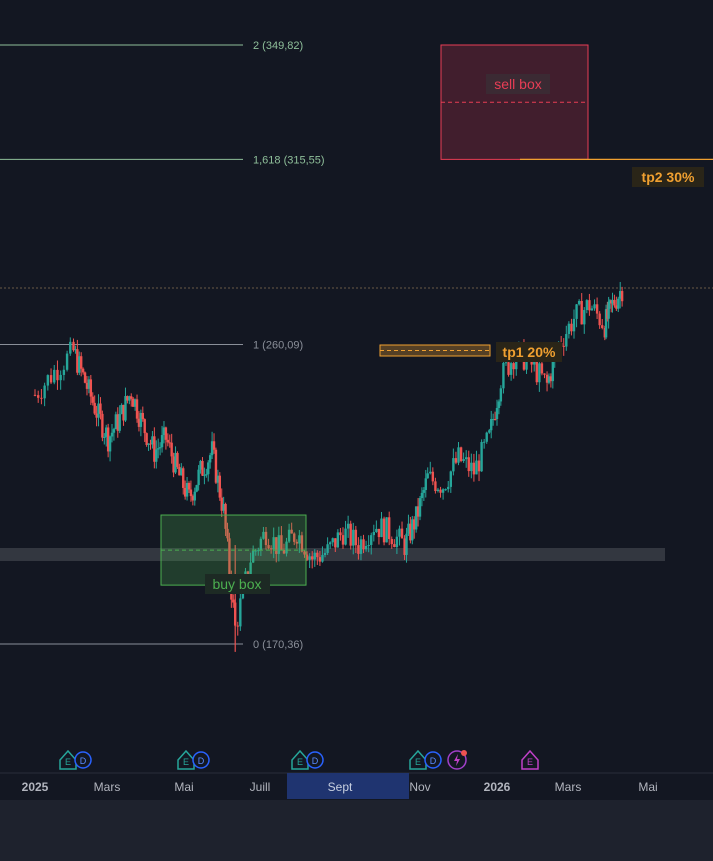 The image size is (713, 861). Describe the element at coordinates (457, 760) in the screenshot. I see `flash-event-icon` at that location.